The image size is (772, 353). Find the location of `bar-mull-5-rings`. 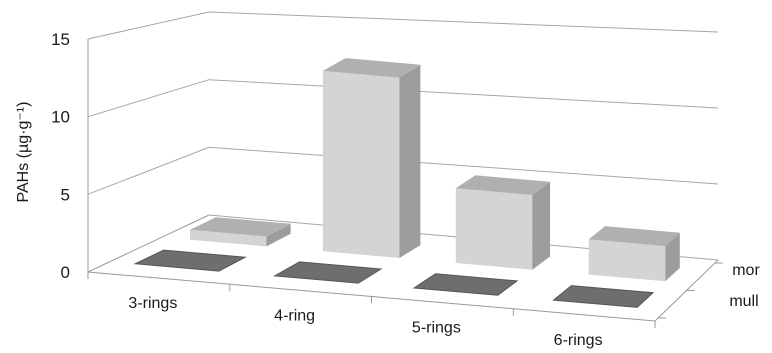

bar-mull-5-rings is located at coordinates (465, 284).